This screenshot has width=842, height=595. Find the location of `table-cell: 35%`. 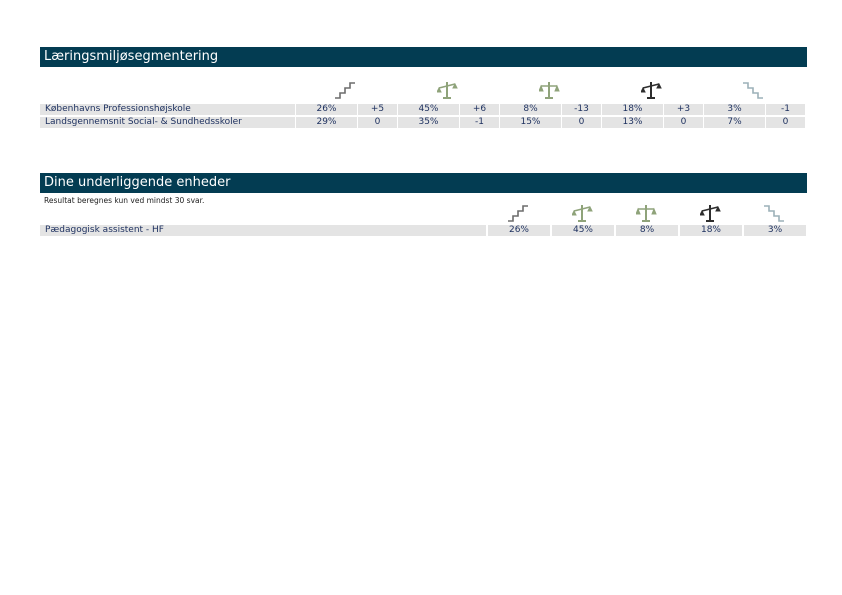

table-cell: 35% is located at coordinates (428, 122).